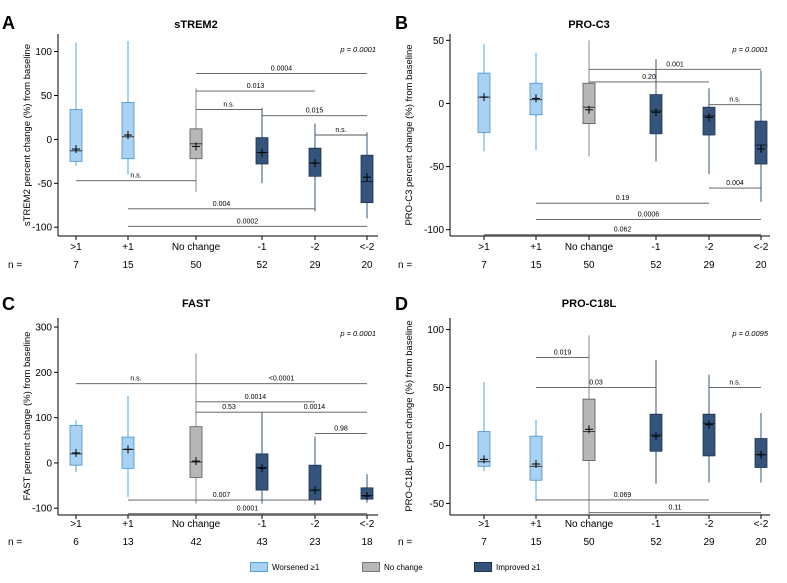 The width and height of the screenshot is (787, 583). What do you see at coordinates (43, 373) in the screenshot?
I see `y-tick-label: 200` at bounding box center [43, 373].